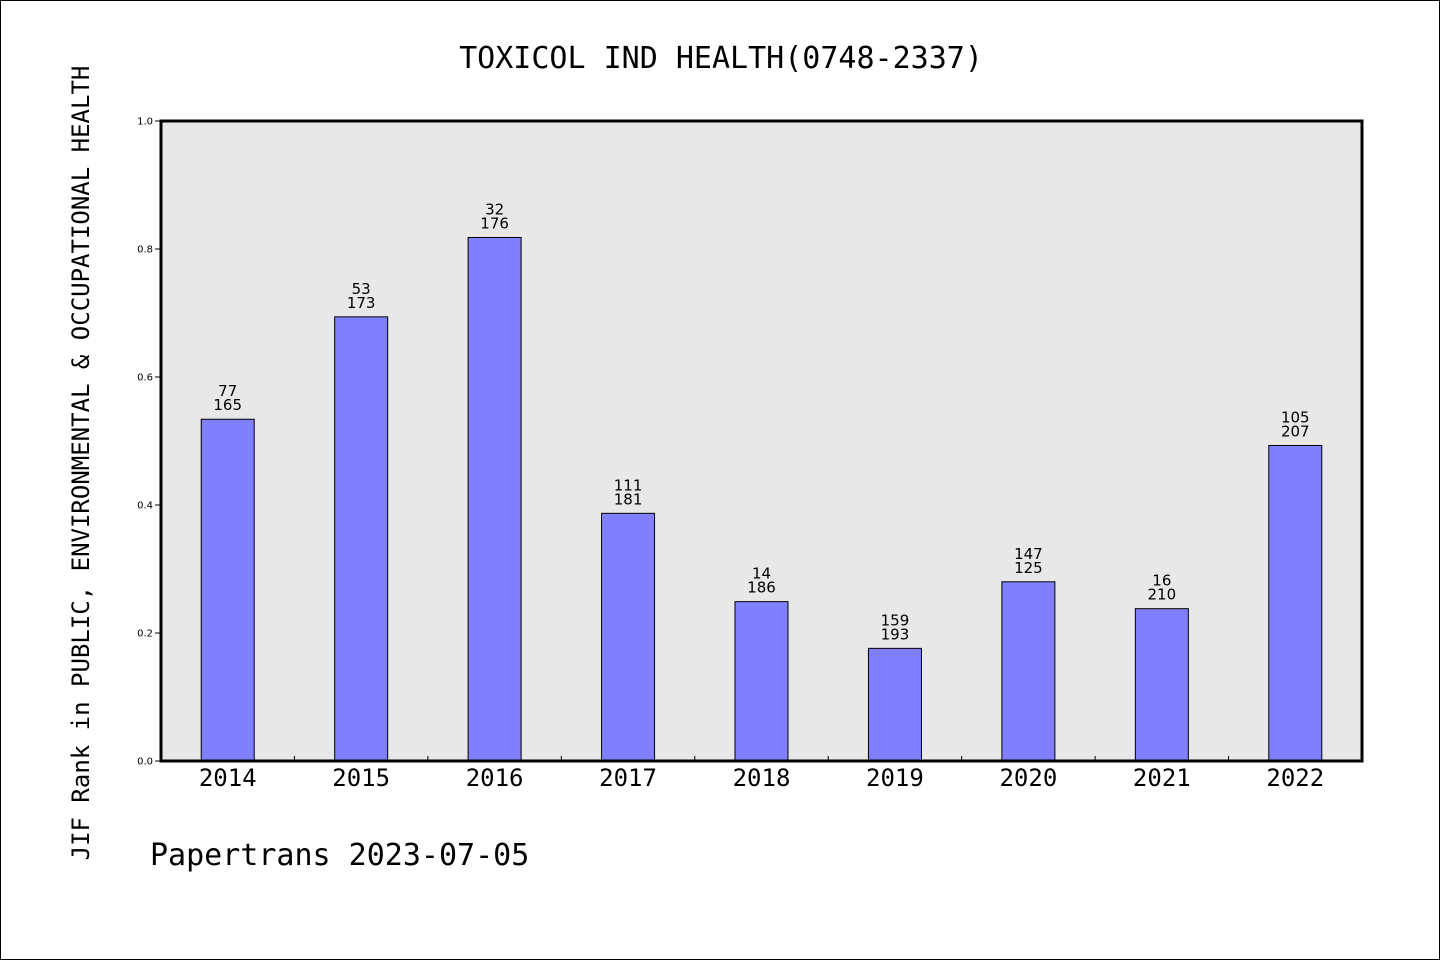  Describe the element at coordinates (145, 762) in the screenshot. I see `y-tick-label: 0.0` at that location.